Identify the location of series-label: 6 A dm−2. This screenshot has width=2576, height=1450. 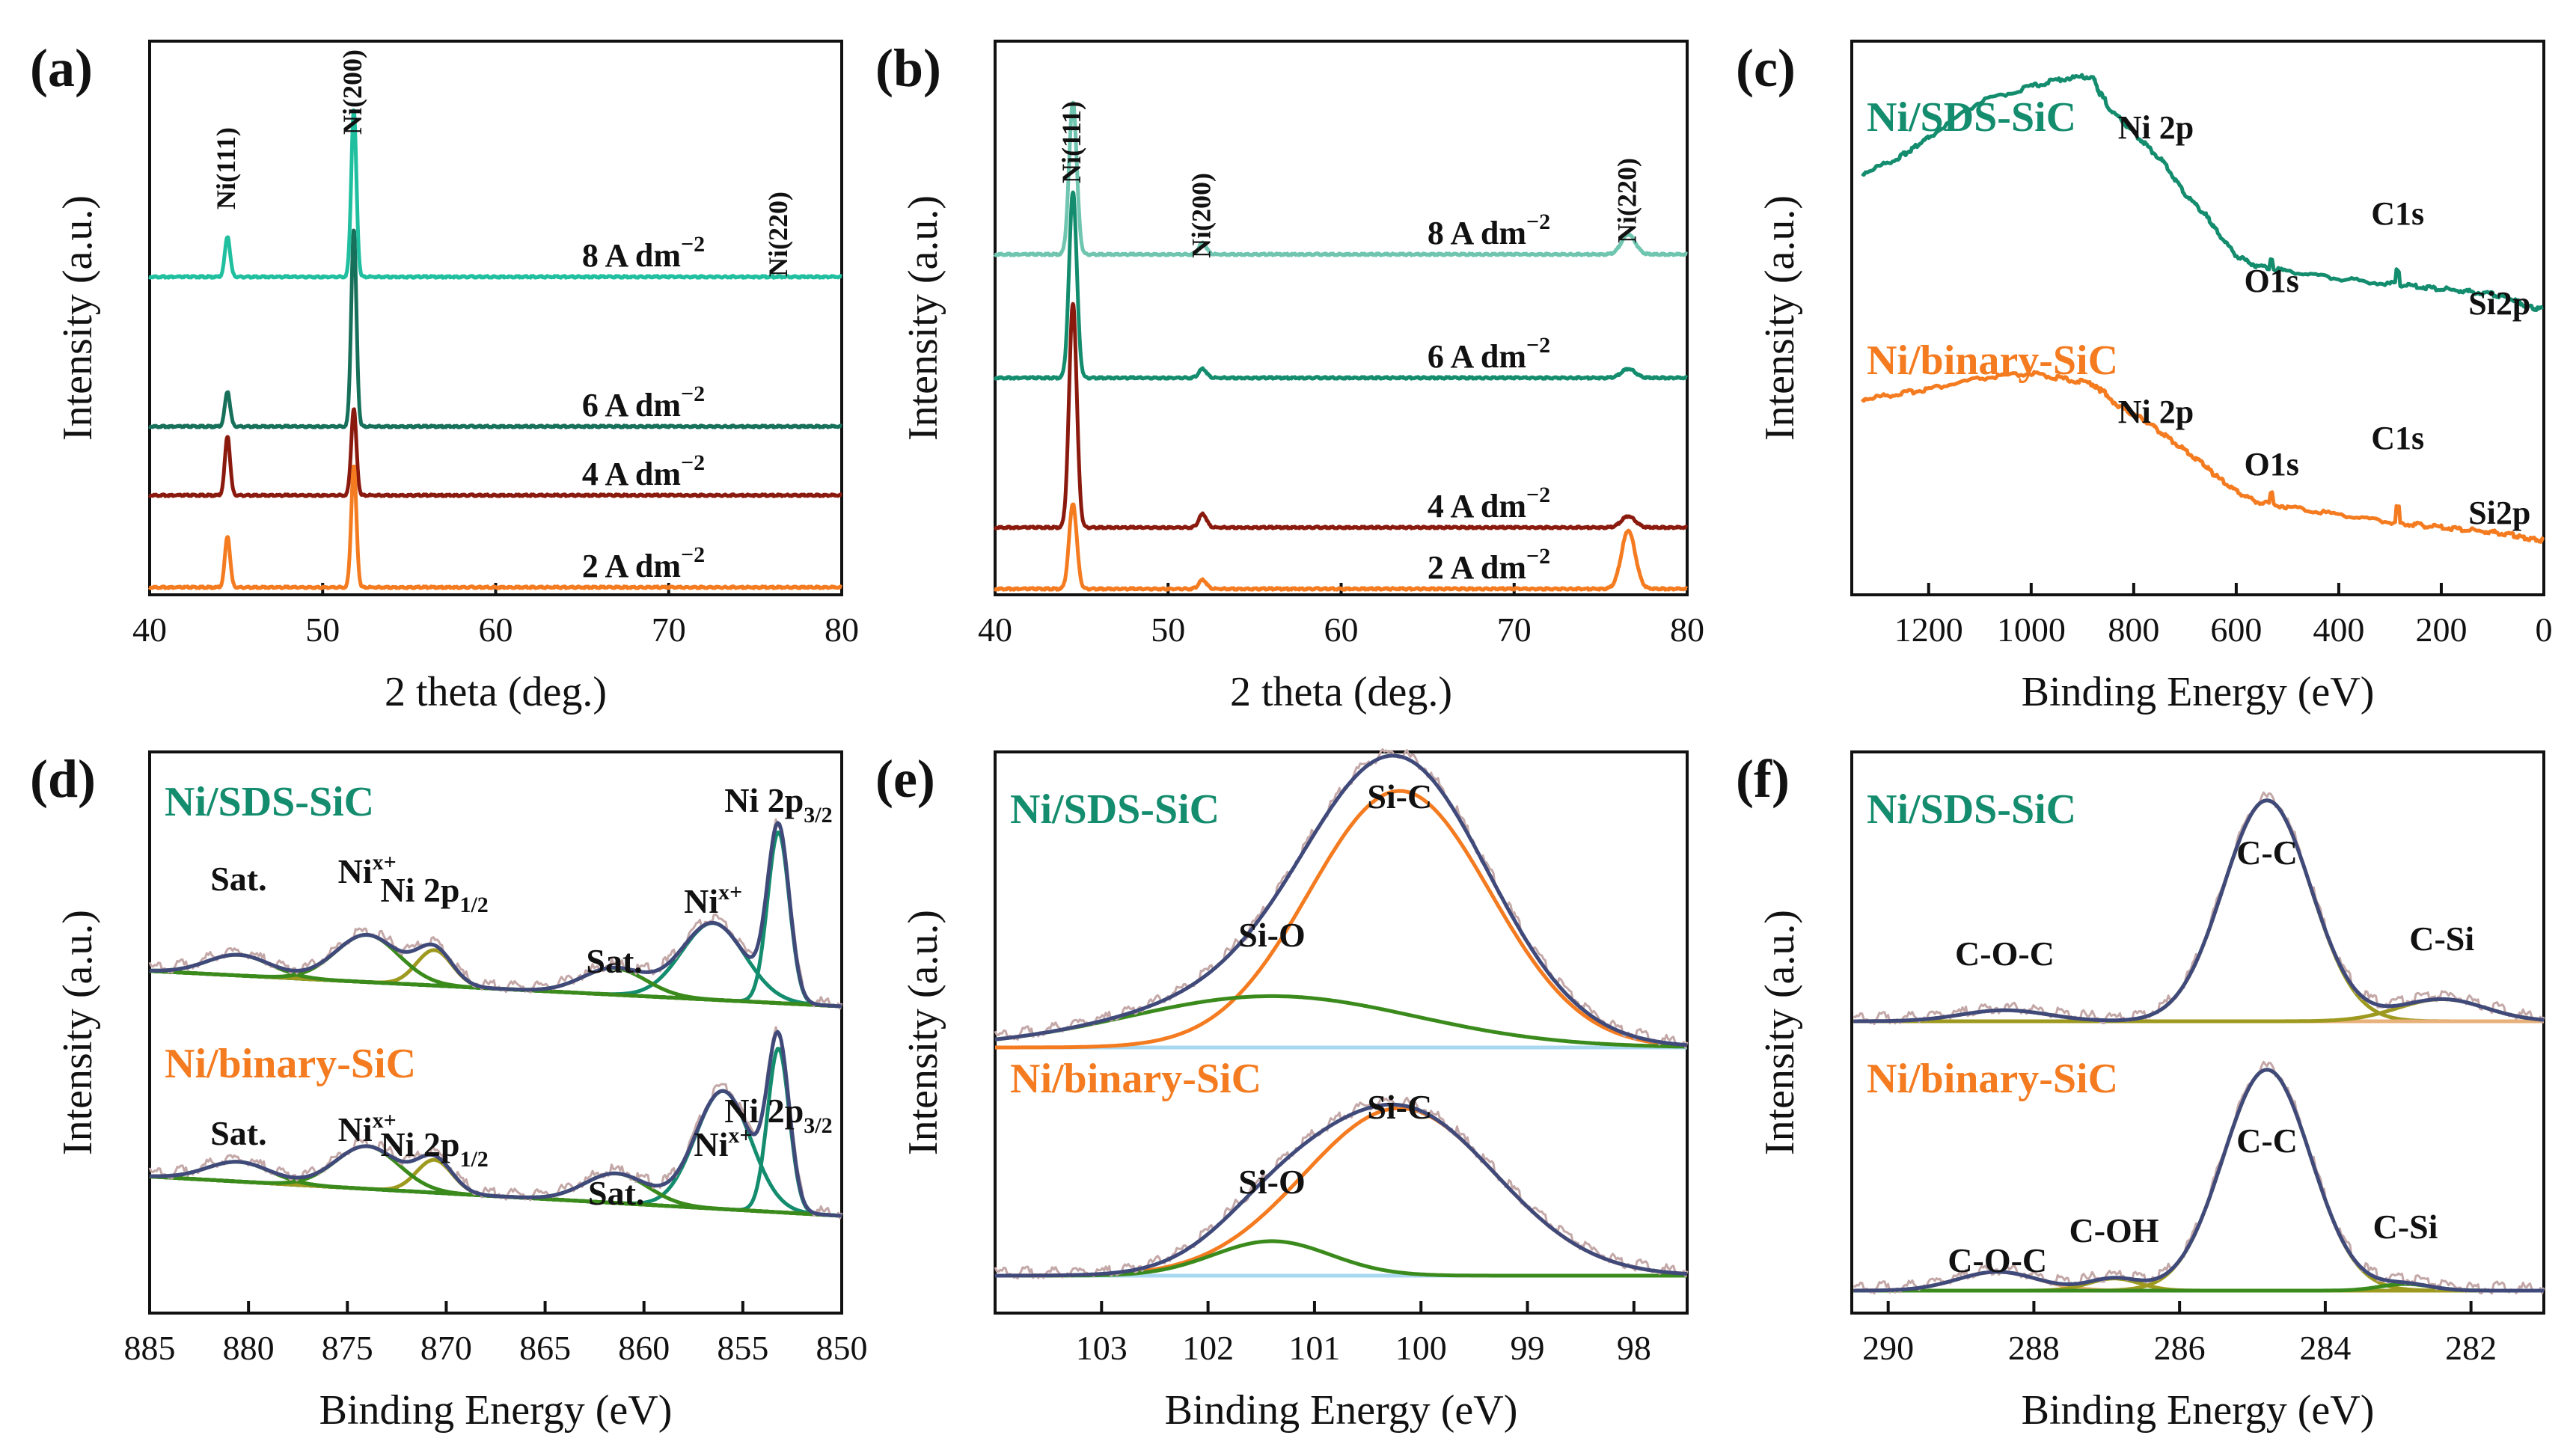
(1489, 354).